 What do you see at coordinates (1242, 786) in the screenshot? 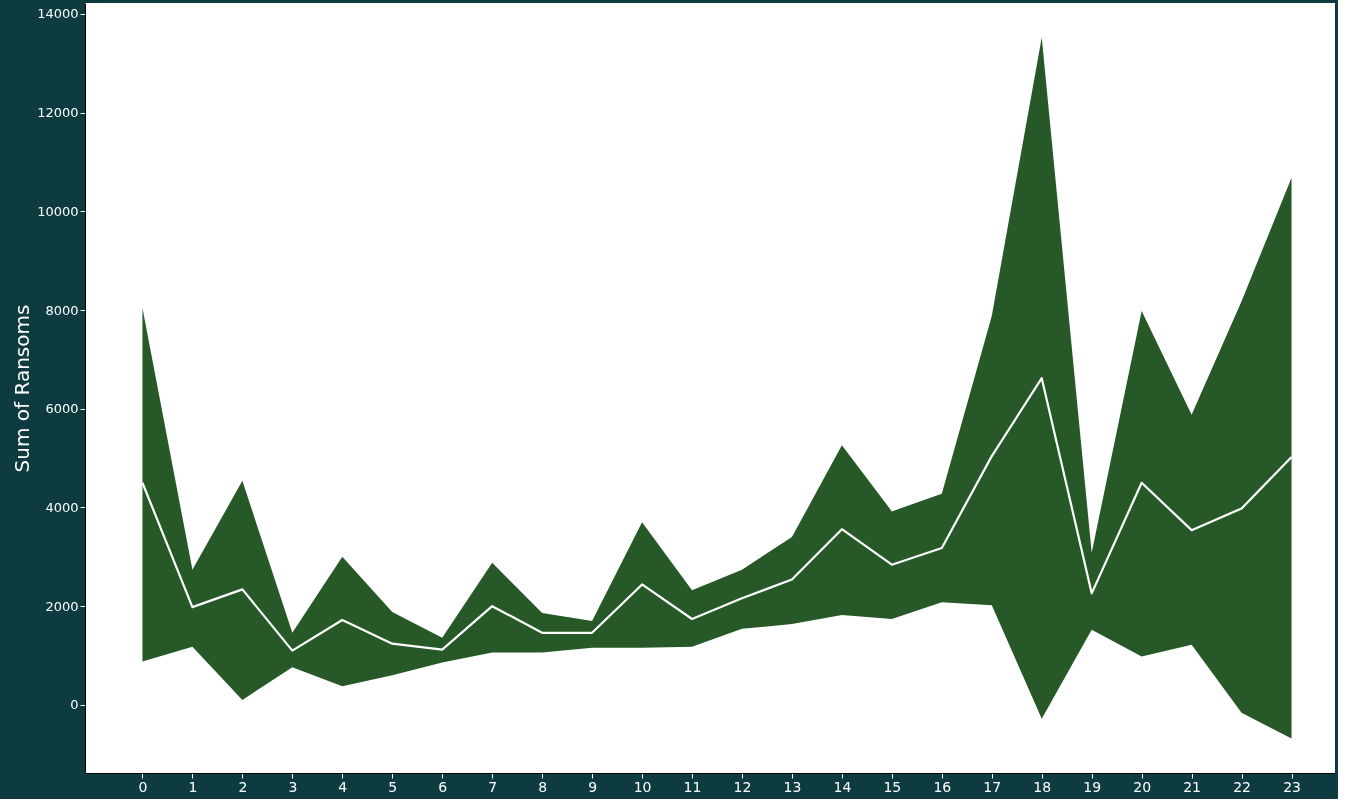
I see `x-tick-label: 22` at bounding box center [1242, 786].